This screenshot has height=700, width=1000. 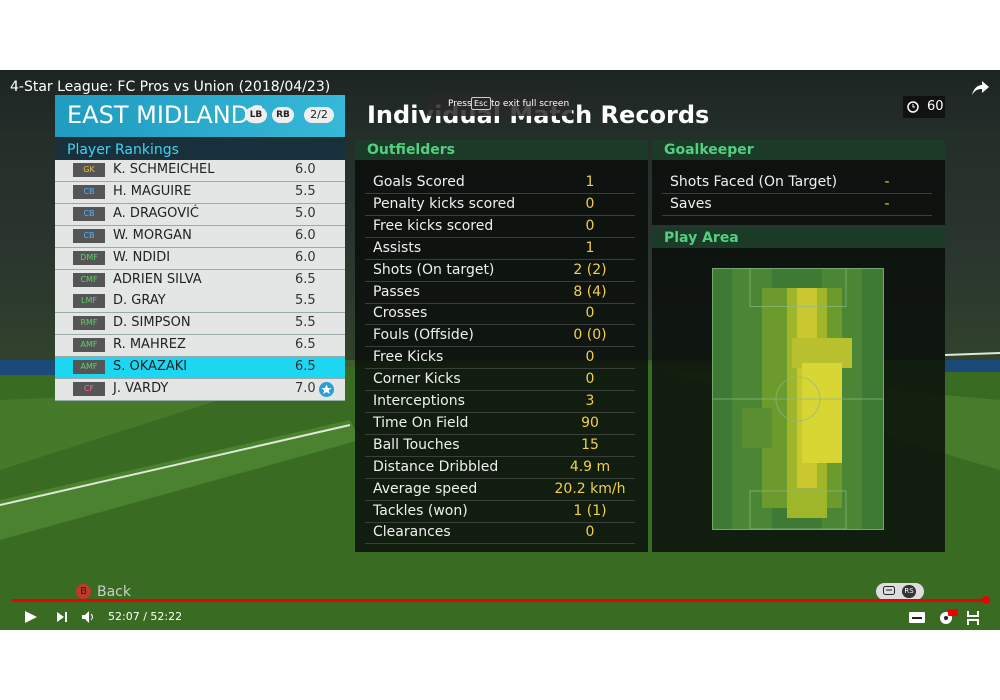 I want to click on stat-value: 3, so click(x=590, y=401).